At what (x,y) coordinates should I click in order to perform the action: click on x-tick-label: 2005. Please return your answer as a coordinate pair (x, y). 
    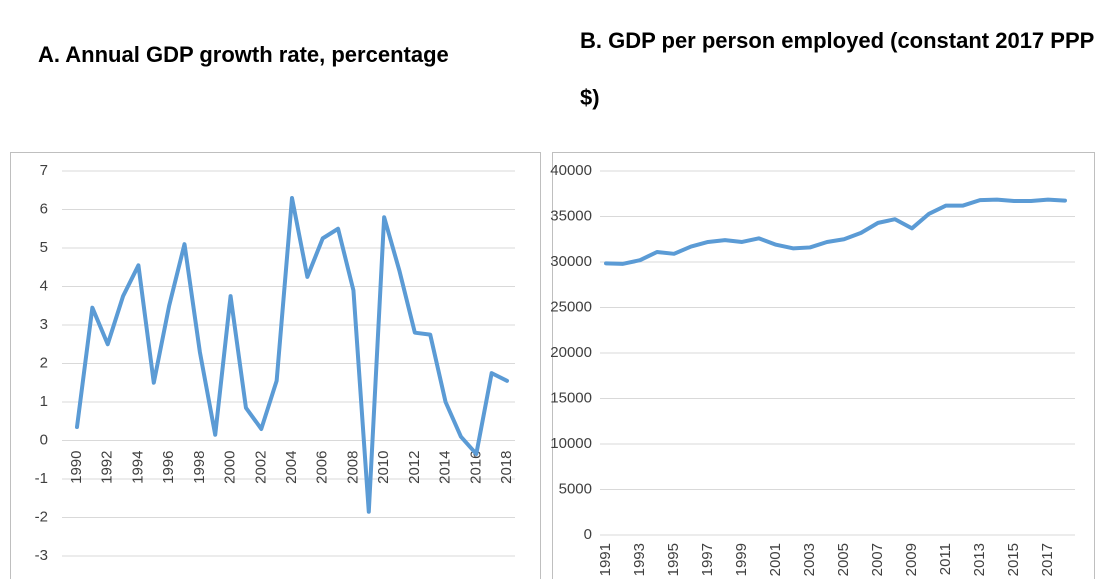
    Looking at the image, I should click on (843, 559).